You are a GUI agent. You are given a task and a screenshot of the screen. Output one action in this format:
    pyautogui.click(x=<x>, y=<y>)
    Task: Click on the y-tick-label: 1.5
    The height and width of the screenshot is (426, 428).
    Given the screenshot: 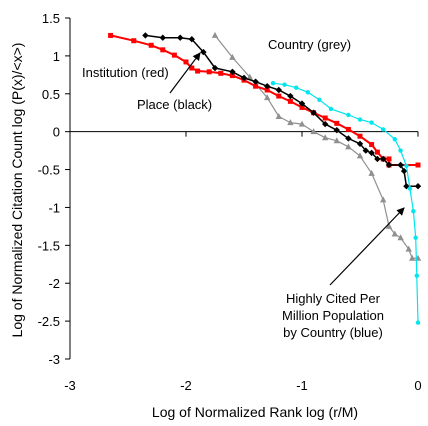 What is the action you would take?
    pyautogui.click(x=51, y=18)
    